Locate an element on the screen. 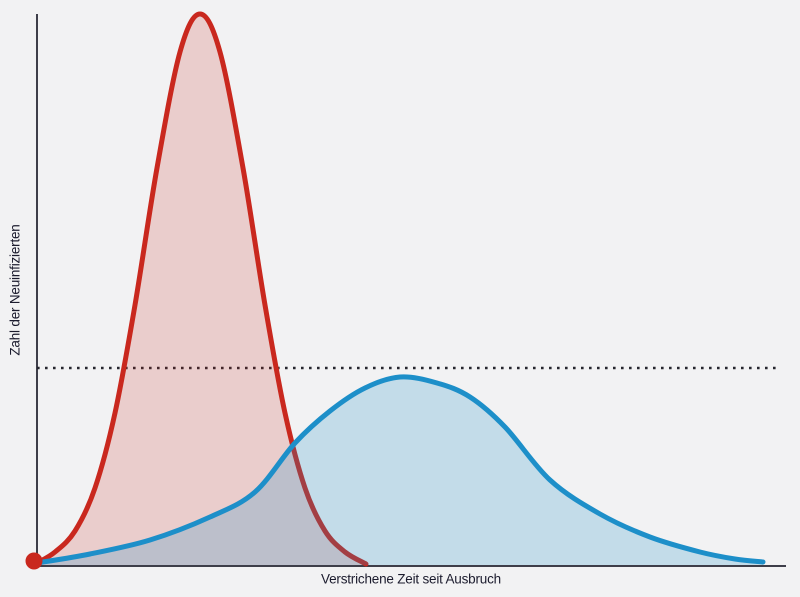 This screenshot has width=800, height=597. x-axis-label: Verstrichene Zeit seit Ausbruch is located at coordinates (411, 579).